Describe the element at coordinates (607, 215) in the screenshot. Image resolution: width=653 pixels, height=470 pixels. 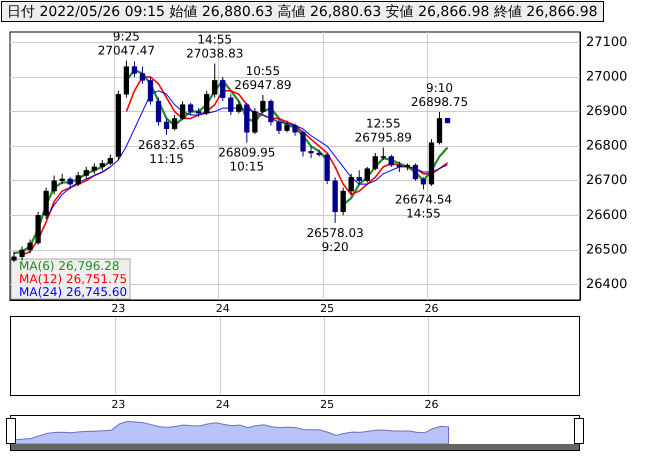
I see `y-tick-label: 26600` at that location.